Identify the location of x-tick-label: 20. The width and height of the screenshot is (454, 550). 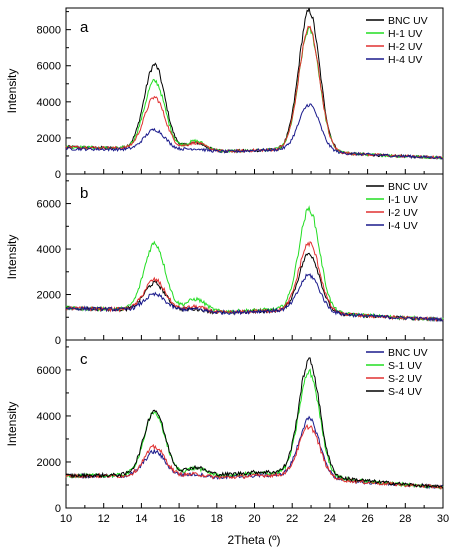
(254, 519).